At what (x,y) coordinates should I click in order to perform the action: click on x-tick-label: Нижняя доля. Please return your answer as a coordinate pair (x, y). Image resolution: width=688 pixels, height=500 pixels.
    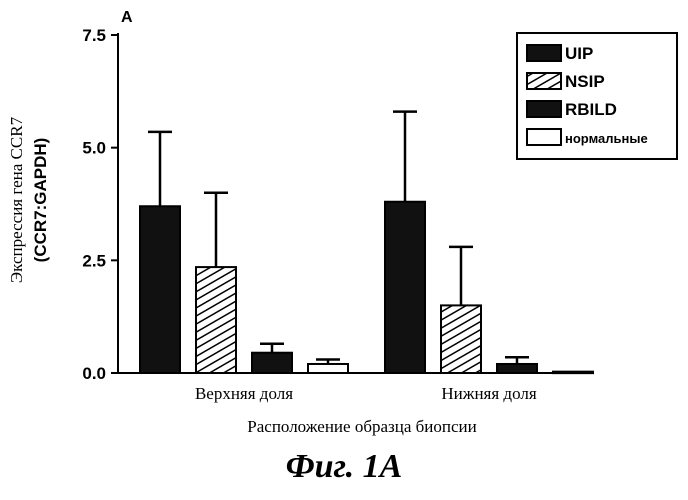
    Looking at the image, I should click on (489, 393).